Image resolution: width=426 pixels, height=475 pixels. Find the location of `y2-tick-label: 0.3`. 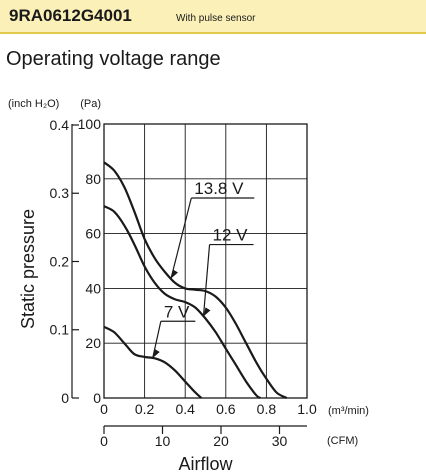

y2-tick-label: 0.3 is located at coordinates (60, 193).